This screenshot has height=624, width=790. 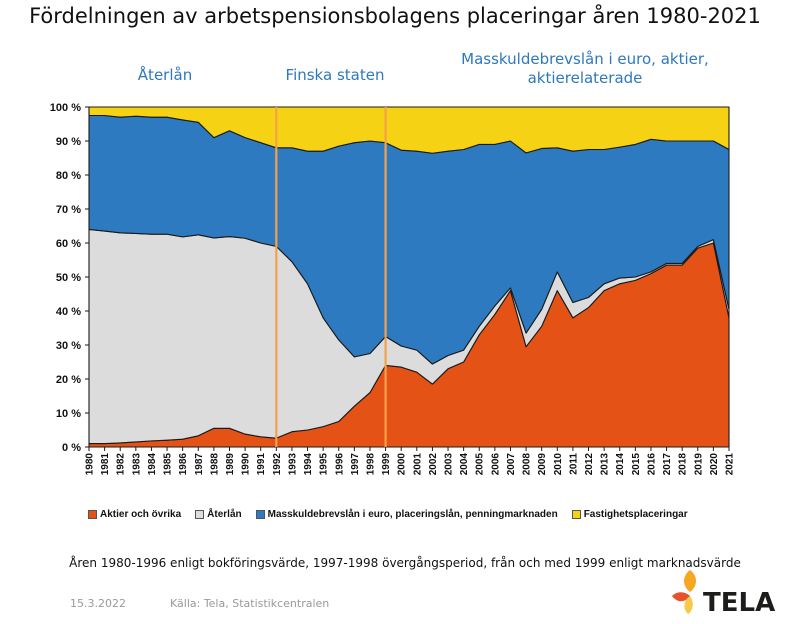 What do you see at coordinates (152, 464) in the screenshot?
I see `x-tick-label: 1984` at bounding box center [152, 464].